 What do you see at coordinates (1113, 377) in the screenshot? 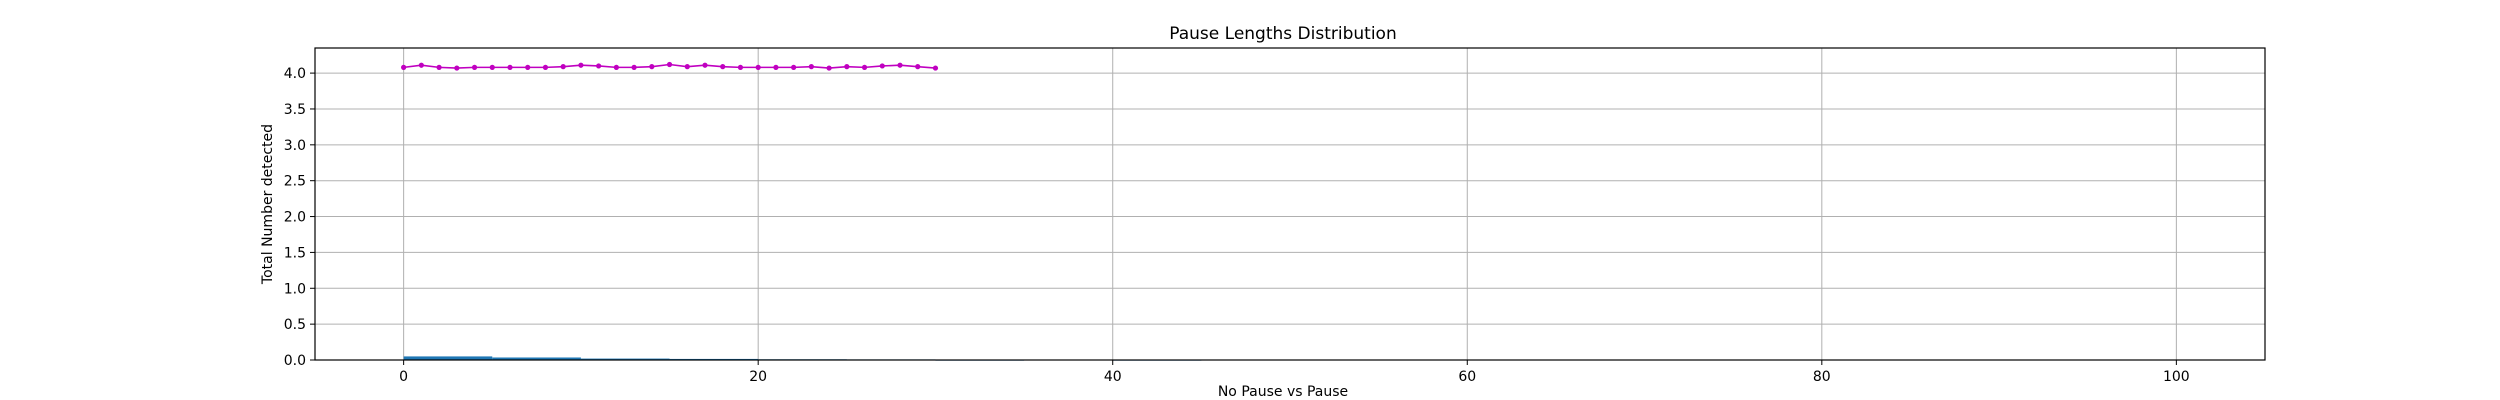
I see `x-tick-label-2: 40` at bounding box center [1113, 377].